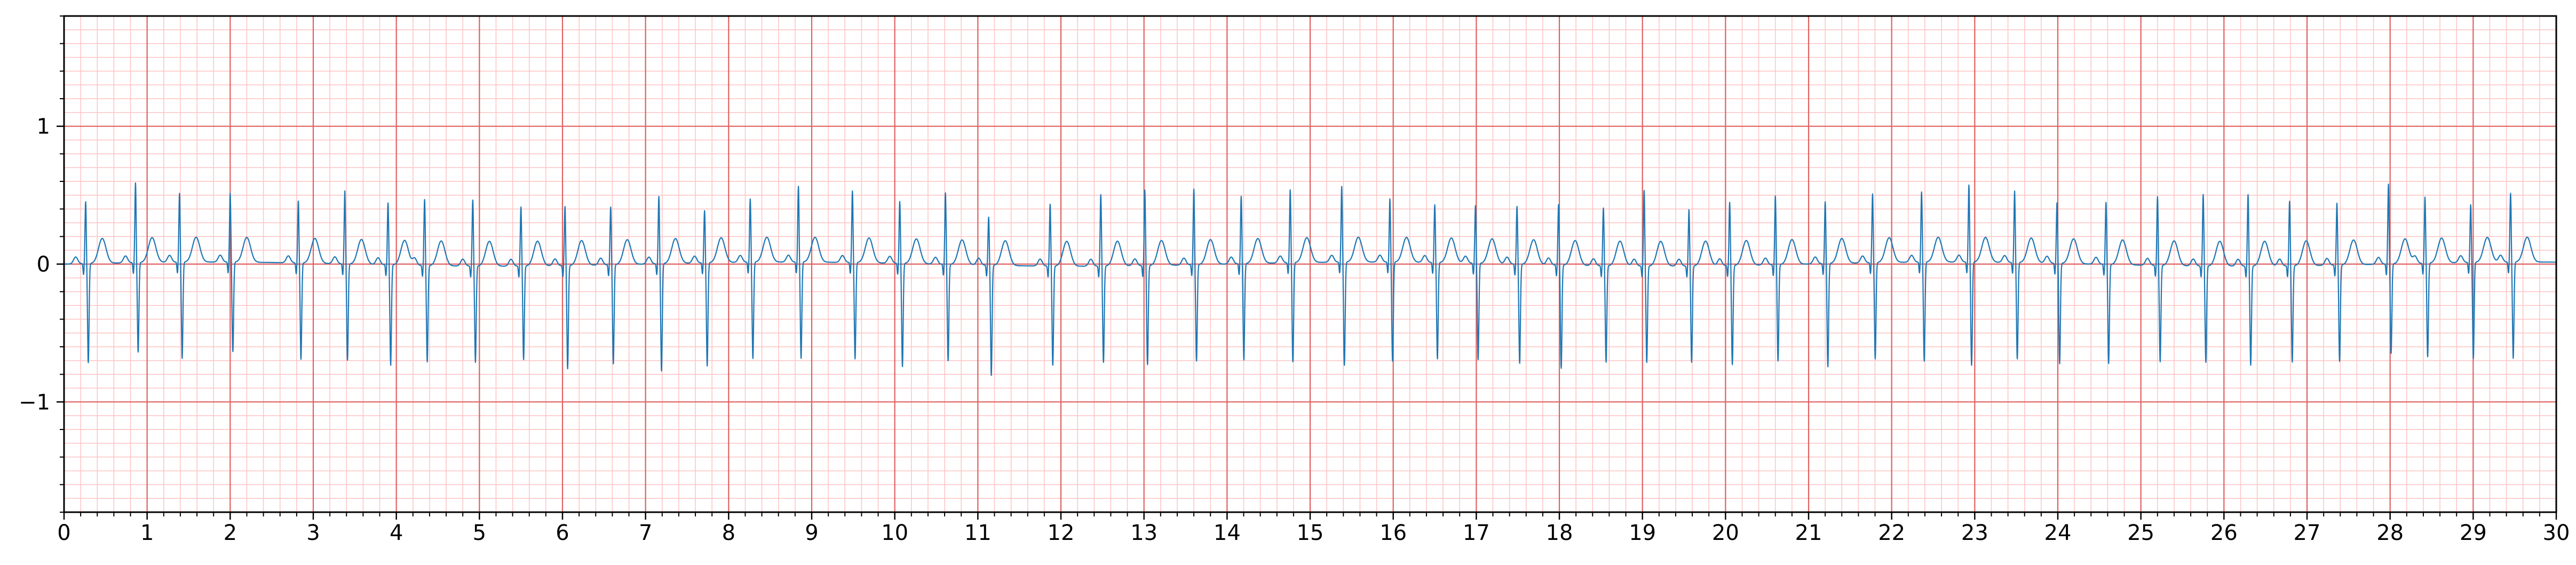 The width and height of the screenshot is (2576, 565). What do you see at coordinates (1974, 533) in the screenshot?
I see `x-tick-label: 23` at bounding box center [1974, 533].